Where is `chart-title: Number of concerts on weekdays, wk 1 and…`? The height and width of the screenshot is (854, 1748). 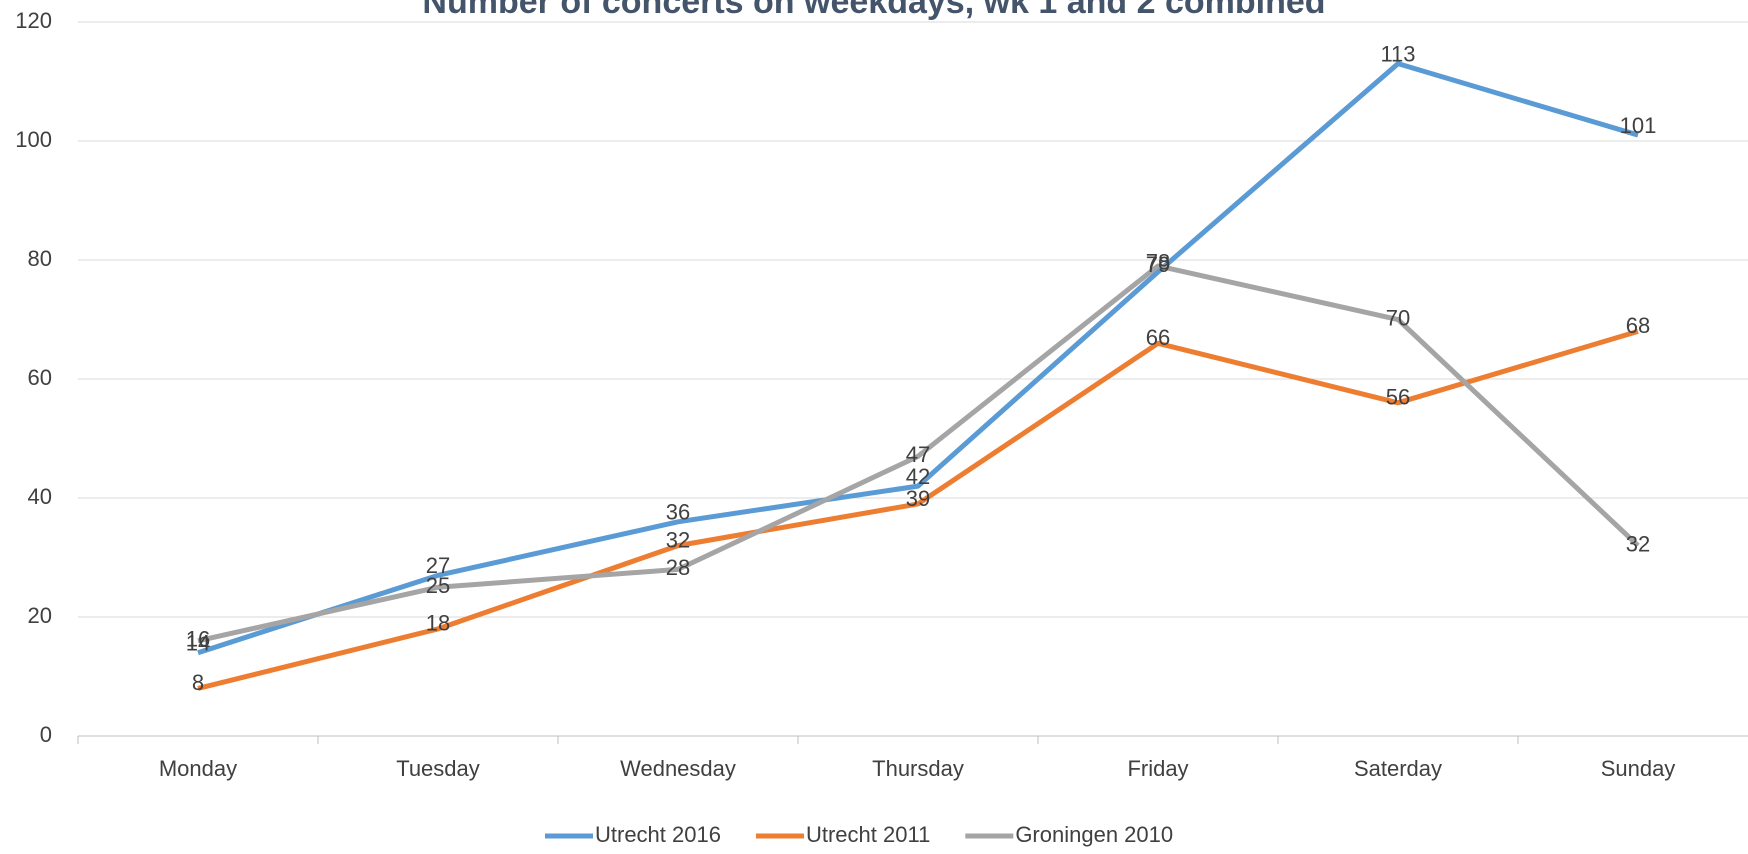 chart-title: Number of concerts on weekdays, wk 1 and… is located at coordinates (873, 10).